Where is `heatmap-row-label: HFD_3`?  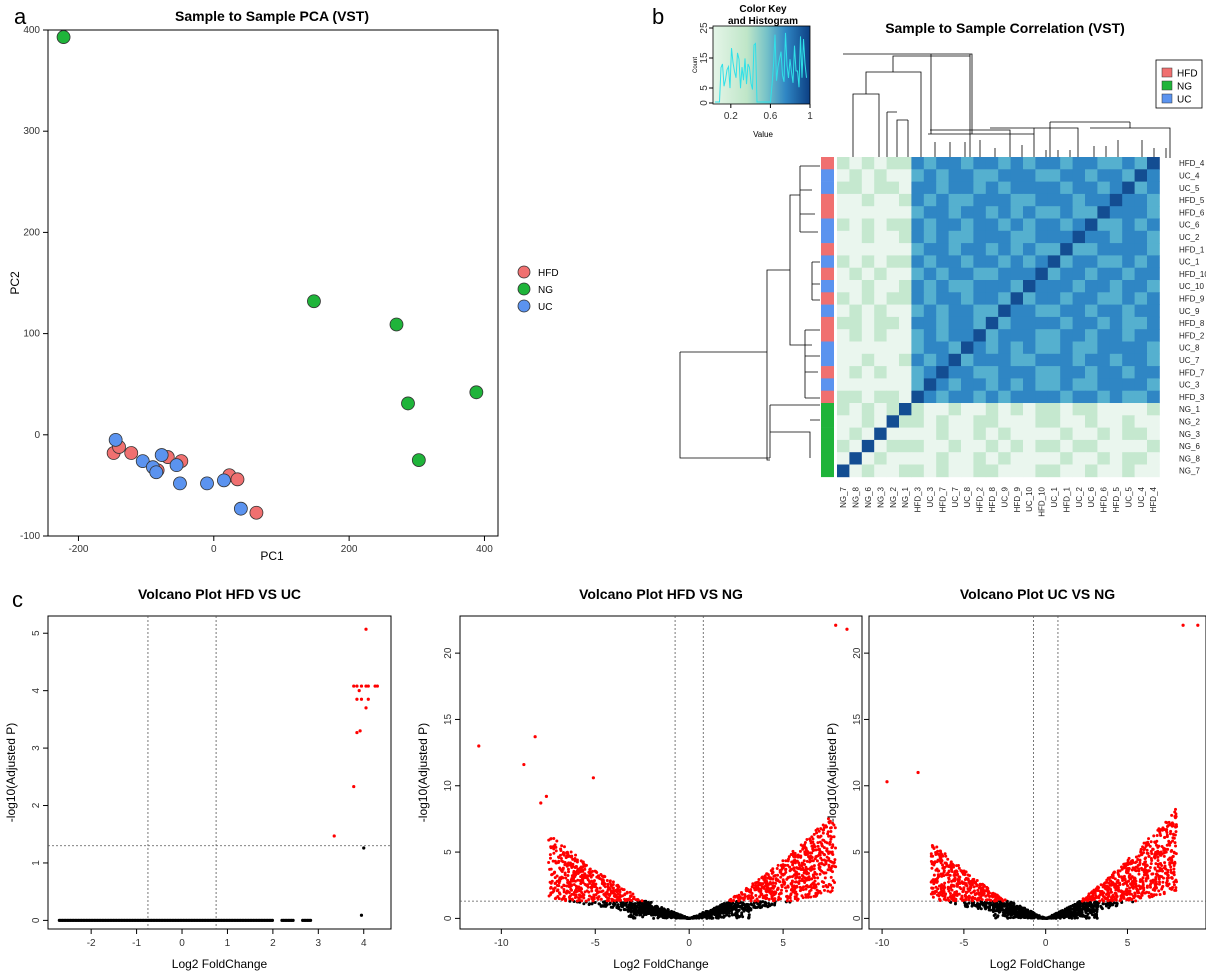
heatmap-row-label: HFD_3 is located at coordinates (1192, 397).